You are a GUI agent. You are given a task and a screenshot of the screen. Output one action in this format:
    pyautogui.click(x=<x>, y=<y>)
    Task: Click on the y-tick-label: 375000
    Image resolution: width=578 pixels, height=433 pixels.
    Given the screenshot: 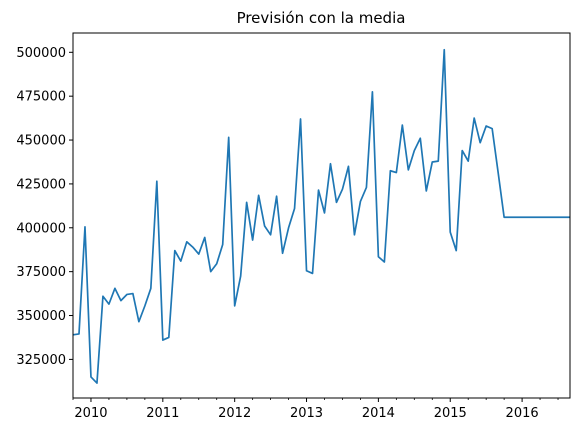 What is the action you would take?
    pyautogui.click(x=41, y=272)
    